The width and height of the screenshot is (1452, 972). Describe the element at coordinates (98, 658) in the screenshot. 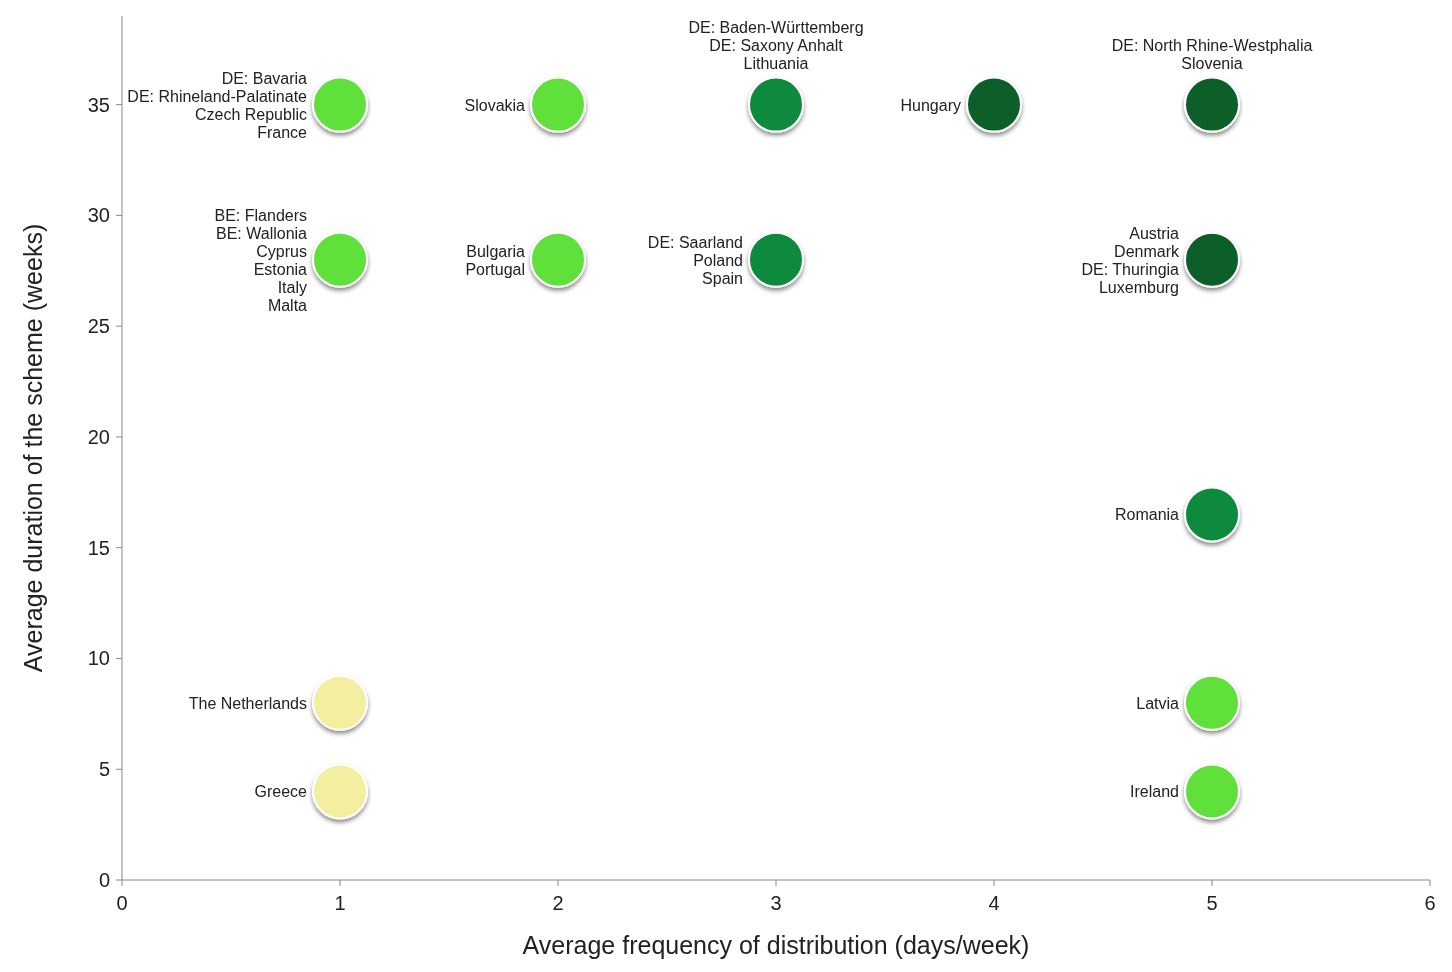

I see `y-tick-label: 10` at that location.